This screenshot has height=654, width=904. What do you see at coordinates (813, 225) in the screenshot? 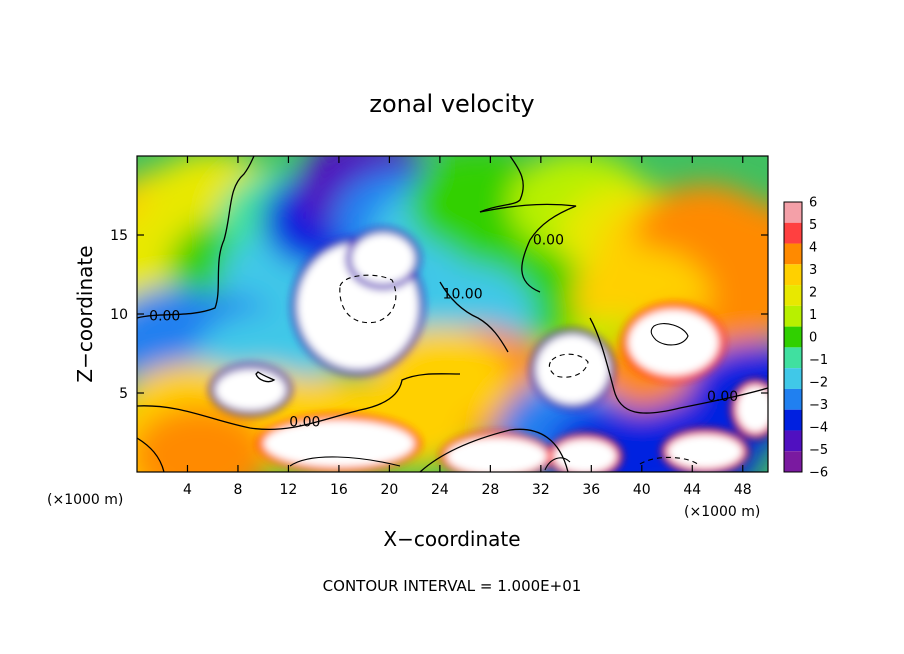
I see `colorbar-label: 5` at bounding box center [813, 225].